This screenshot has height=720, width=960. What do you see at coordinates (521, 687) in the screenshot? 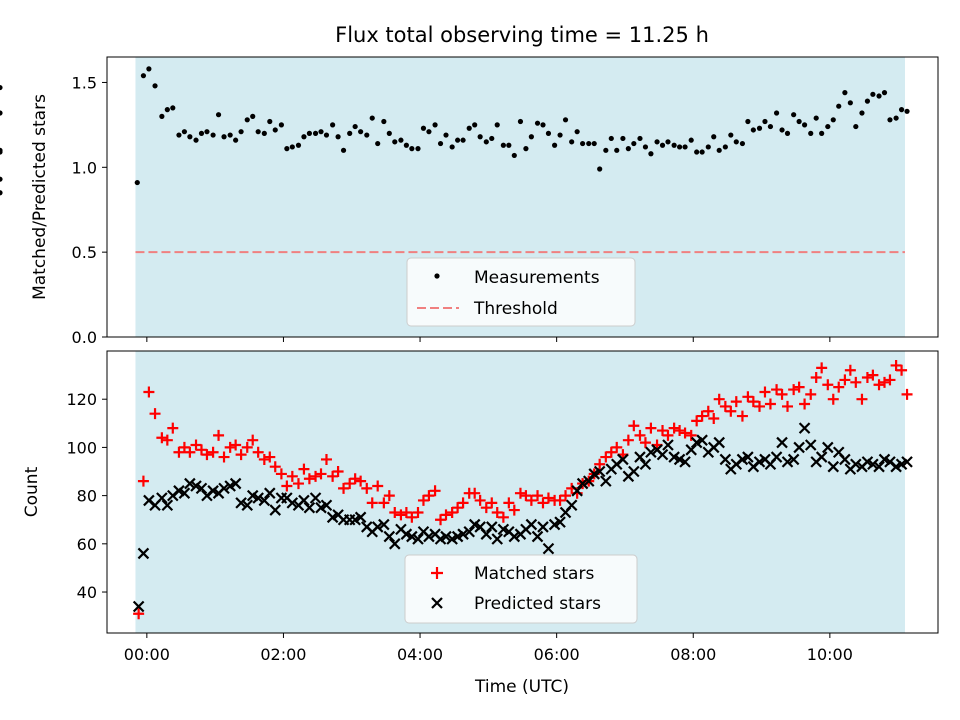
I see `bottom-xlabel: Time (UTC)` at bounding box center [521, 687].